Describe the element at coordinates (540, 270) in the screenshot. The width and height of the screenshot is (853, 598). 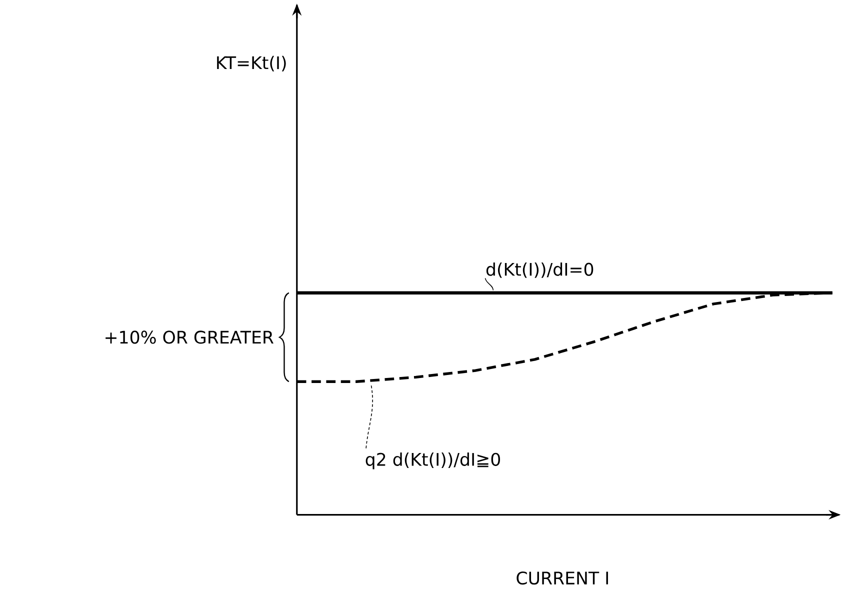
I see `text: d(Kt(I))/dI=0` at that location.